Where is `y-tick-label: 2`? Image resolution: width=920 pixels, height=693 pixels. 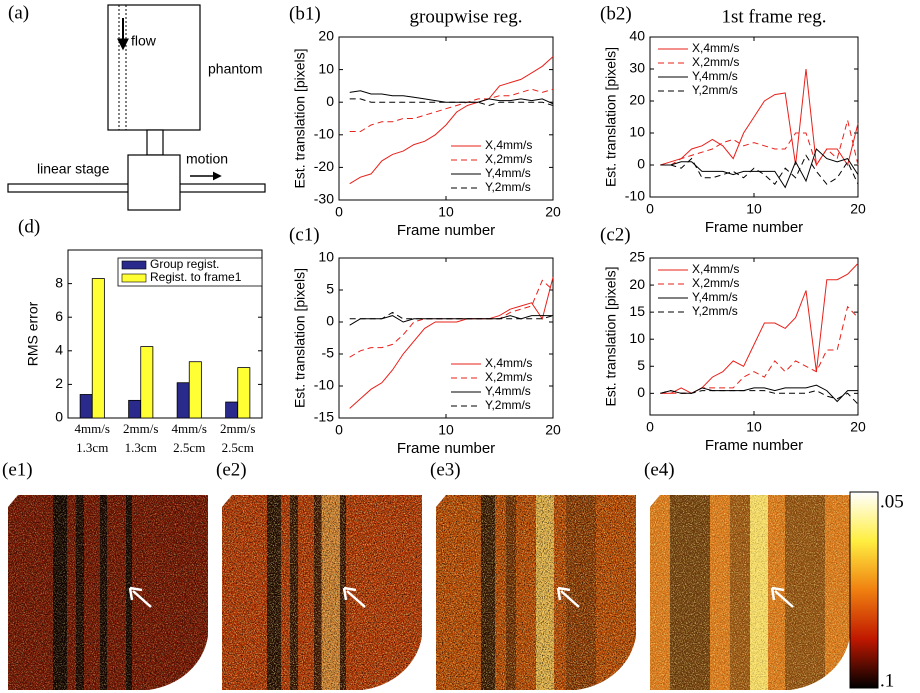
y-tick-label: 2 is located at coordinates (59, 383).